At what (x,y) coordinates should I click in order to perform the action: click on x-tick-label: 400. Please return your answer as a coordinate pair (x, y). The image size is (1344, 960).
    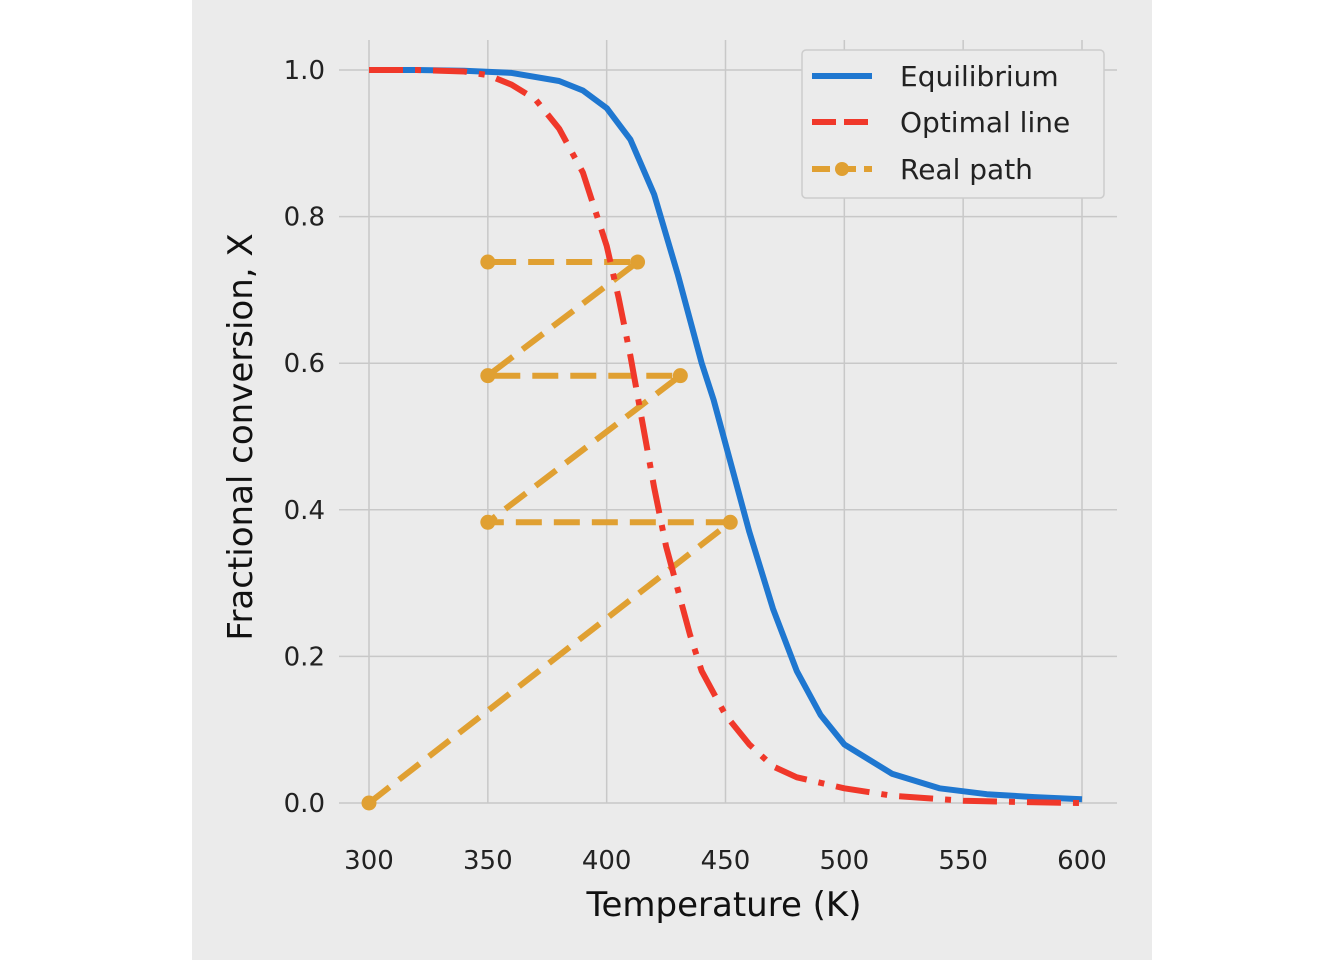
    Looking at the image, I should click on (607, 861).